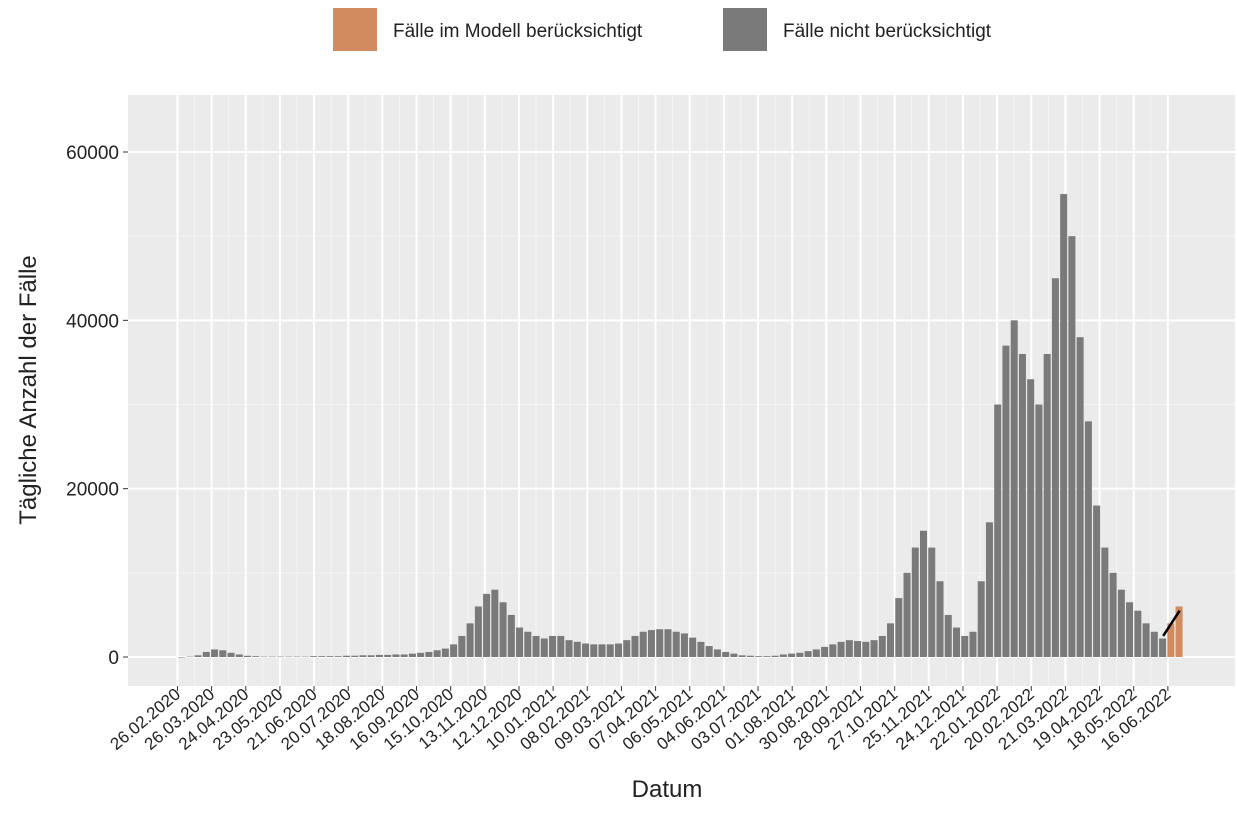 The image size is (1236, 824). What do you see at coordinates (113, 658) in the screenshot?
I see `y-tick-label: 0` at bounding box center [113, 658].